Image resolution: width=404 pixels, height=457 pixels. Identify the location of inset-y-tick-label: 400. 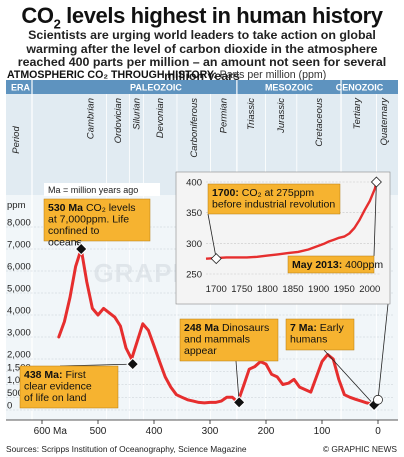
(194, 183).